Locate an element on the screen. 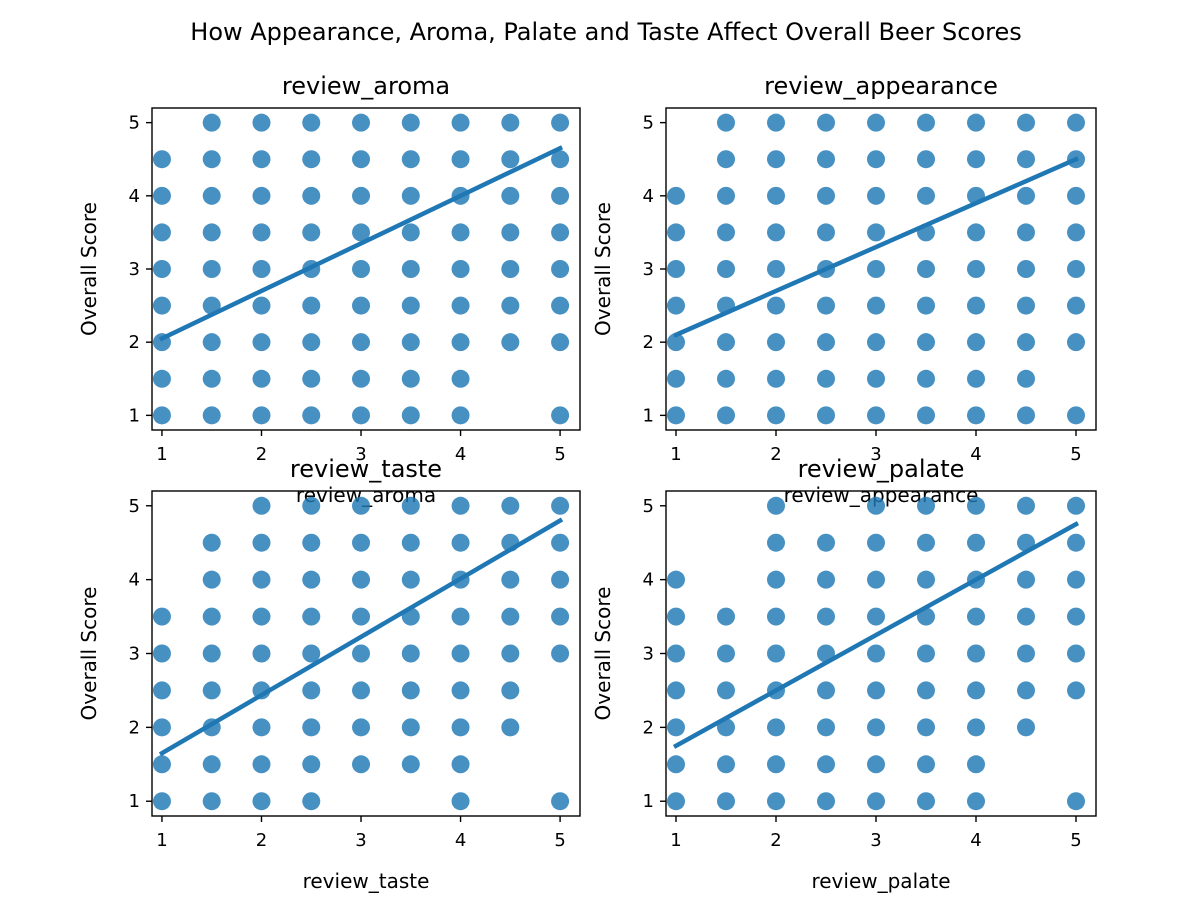  subplot-title: review_palate is located at coordinates (881, 469).